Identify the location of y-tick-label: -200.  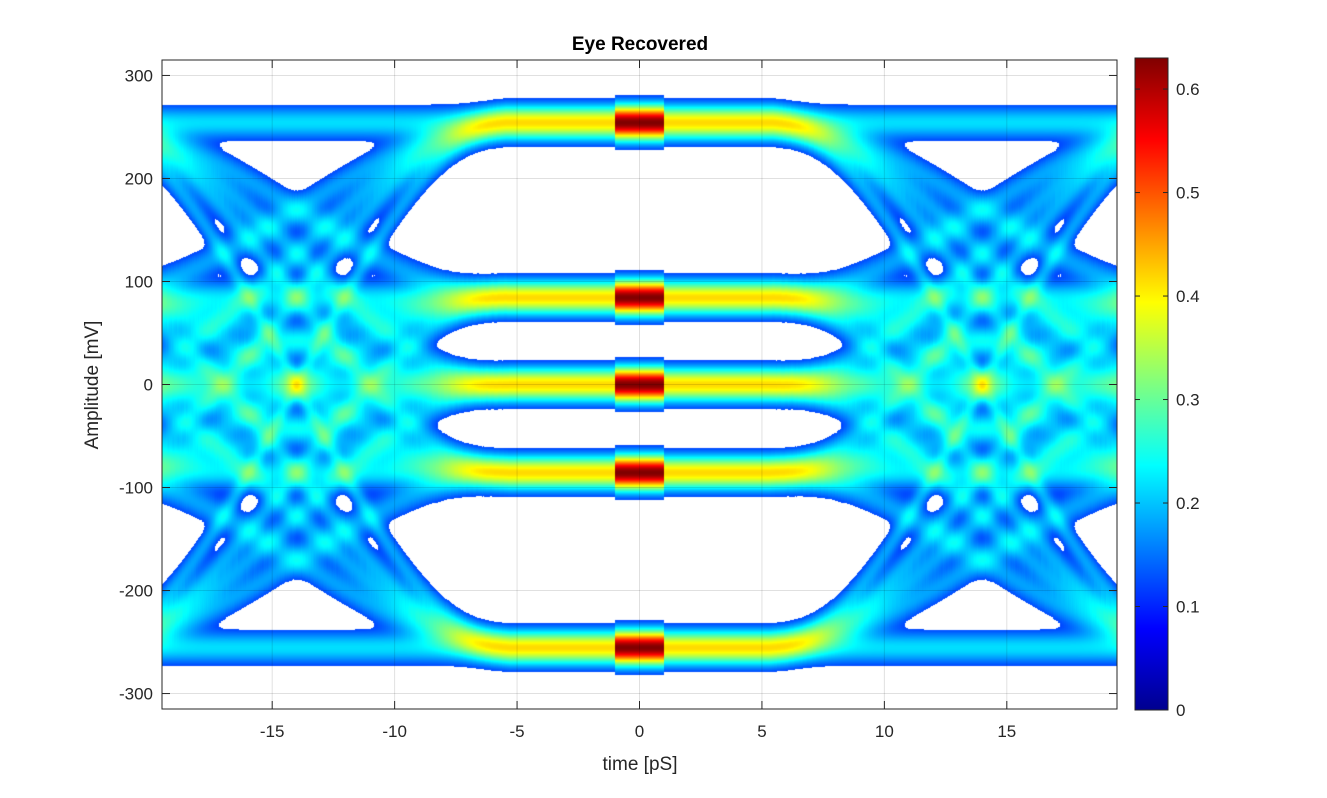
(136, 591).